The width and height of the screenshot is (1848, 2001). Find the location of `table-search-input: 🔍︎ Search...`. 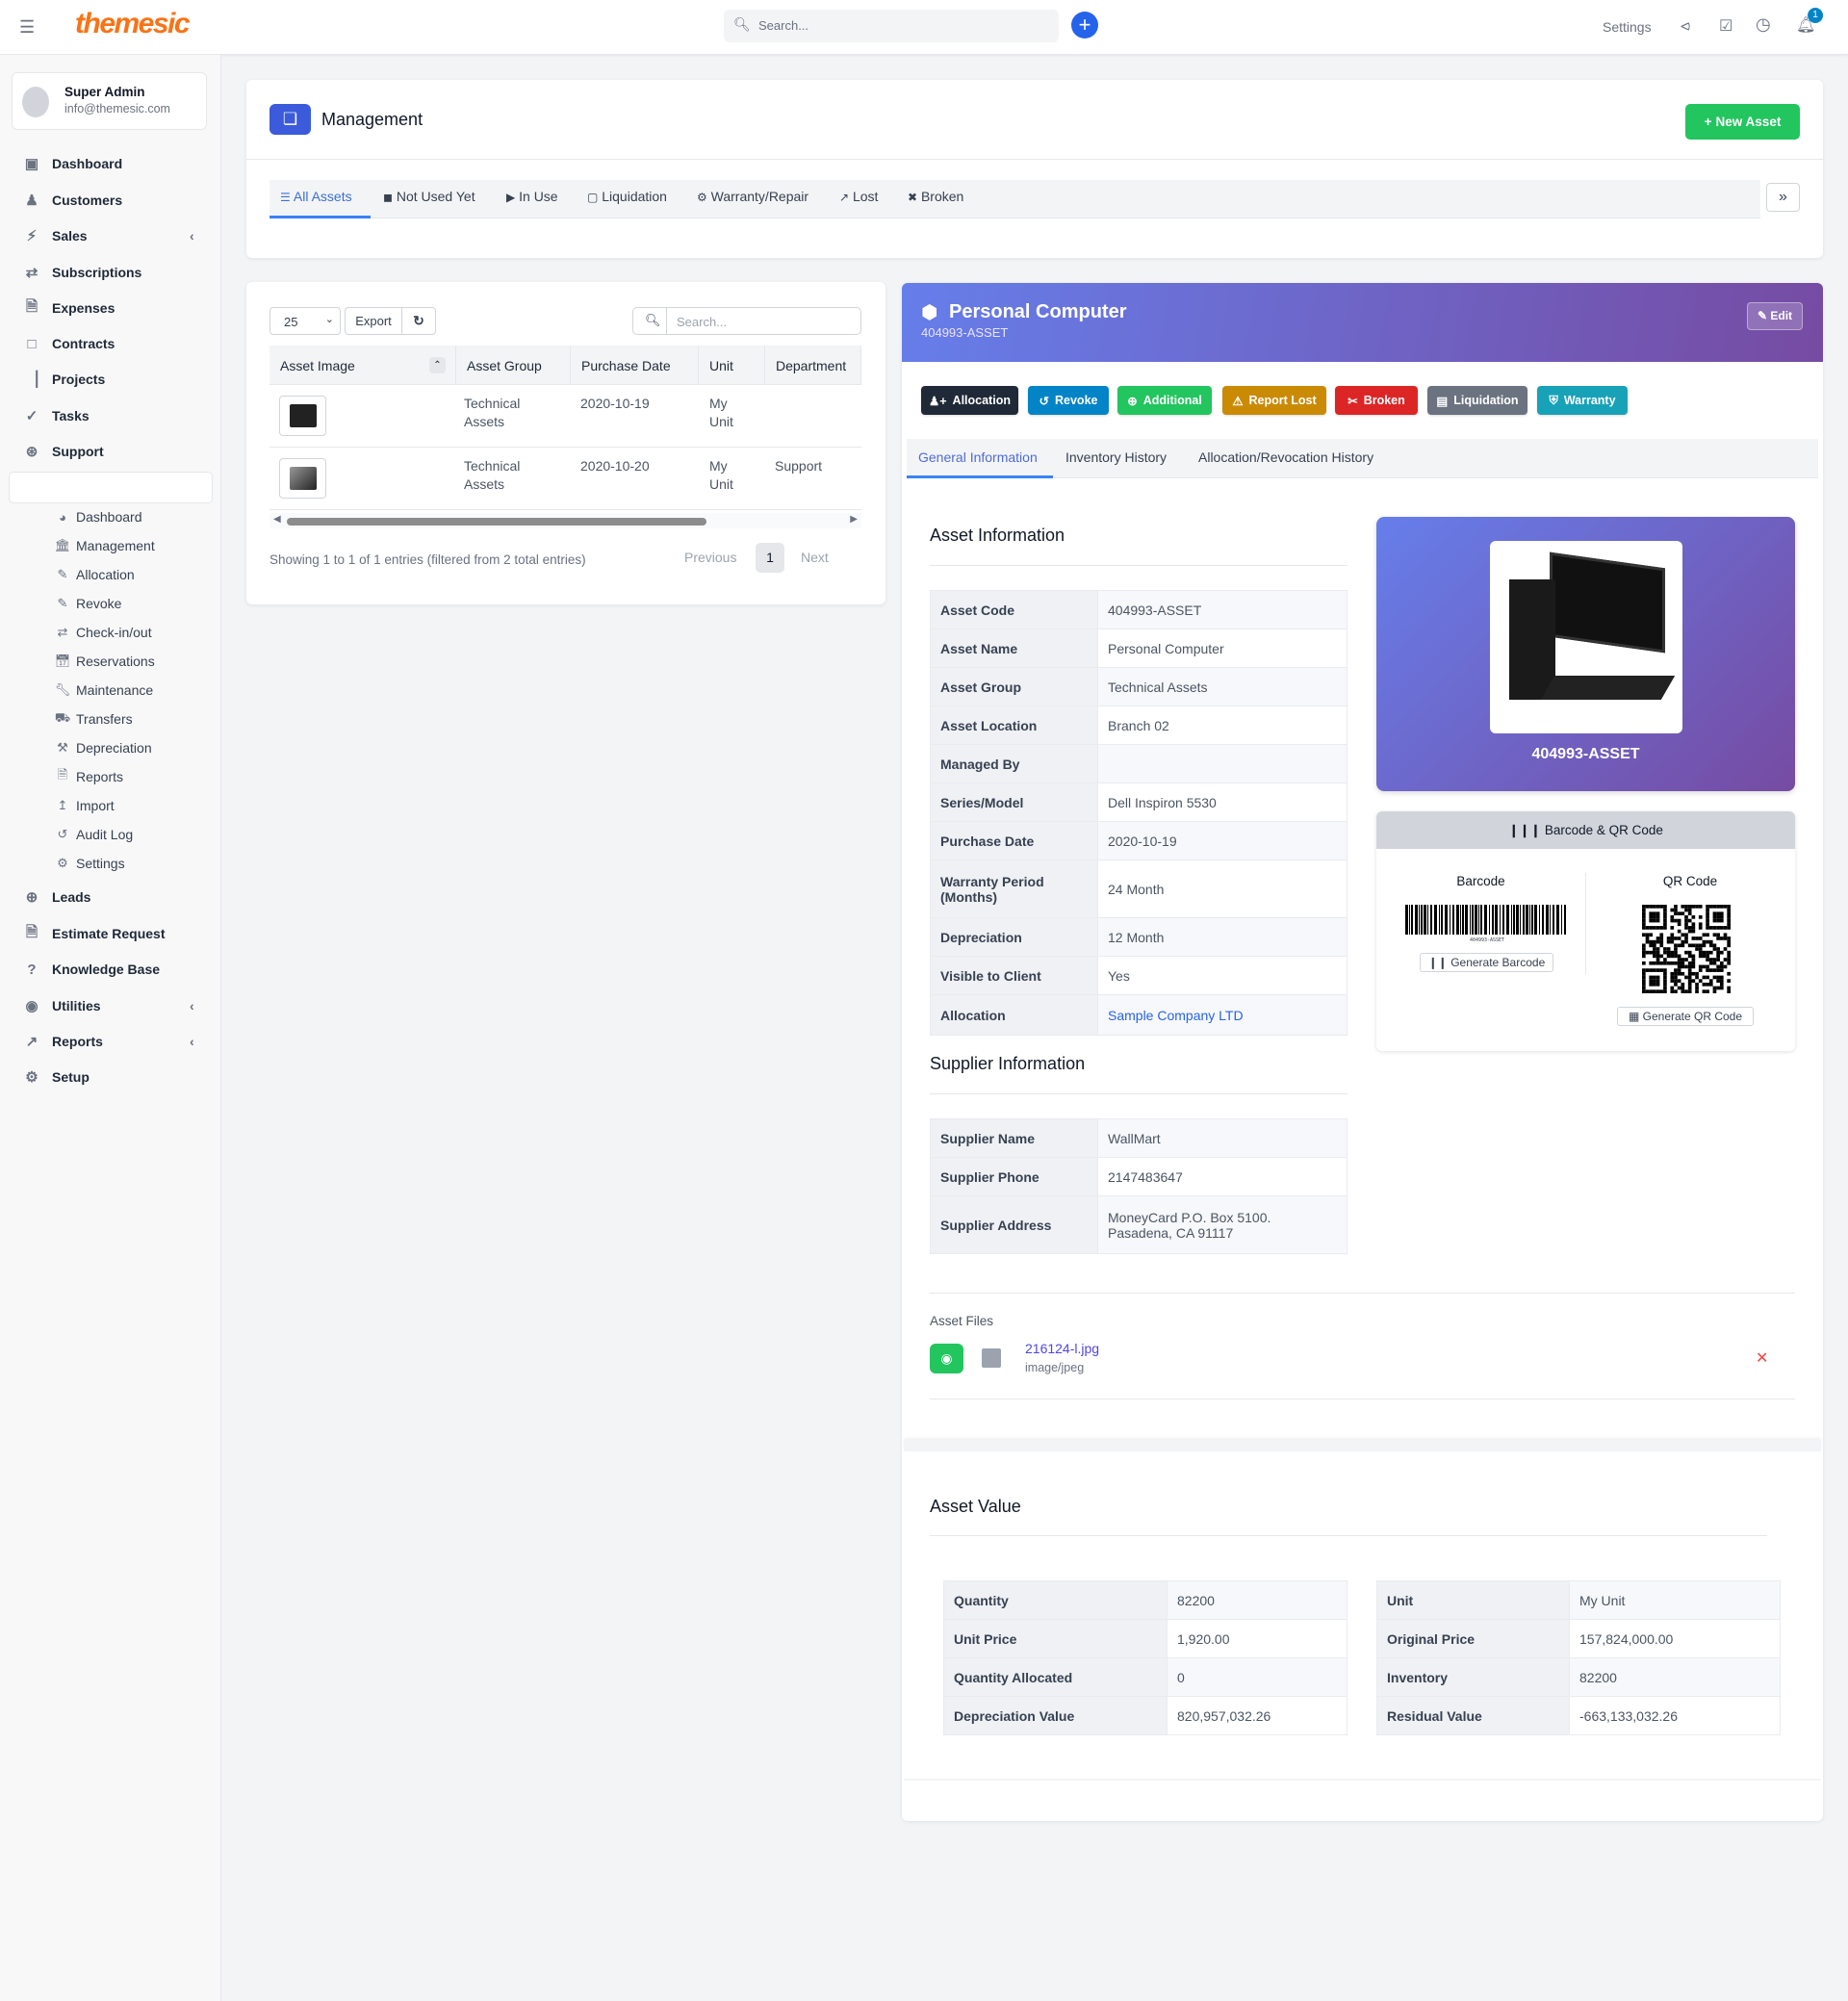

table-search-input: 🔍︎ Search... is located at coordinates (746, 321).